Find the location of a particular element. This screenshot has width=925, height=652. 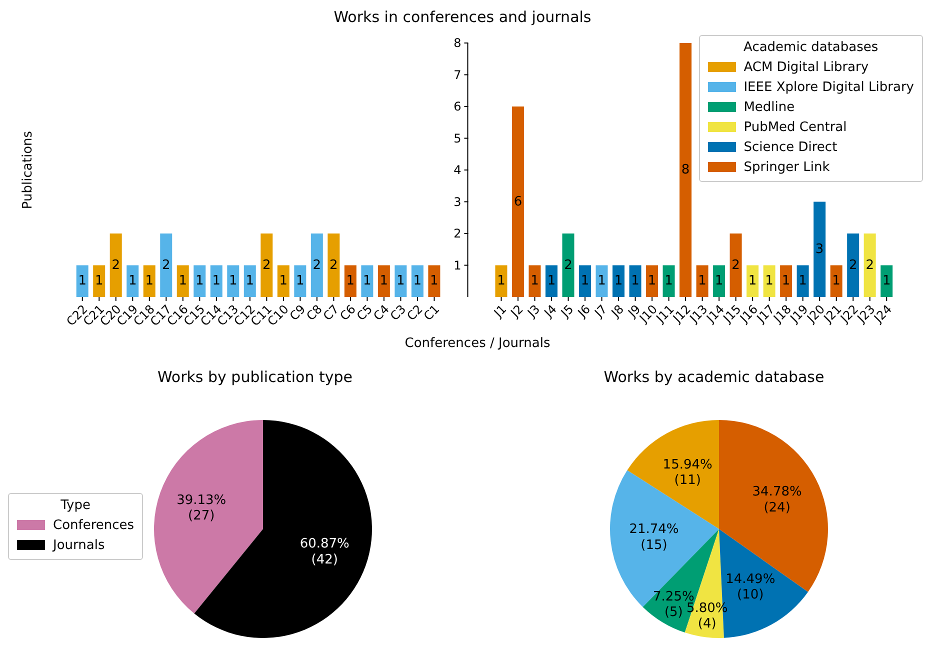

y-tick-label: 2 is located at coordinates (458, 233).